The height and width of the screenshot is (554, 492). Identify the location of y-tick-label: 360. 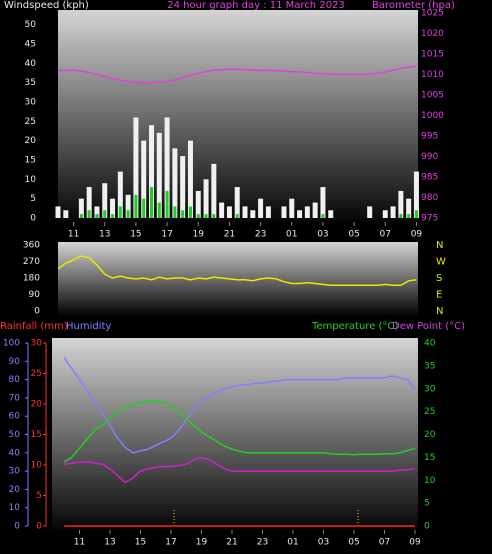
(31, 246).